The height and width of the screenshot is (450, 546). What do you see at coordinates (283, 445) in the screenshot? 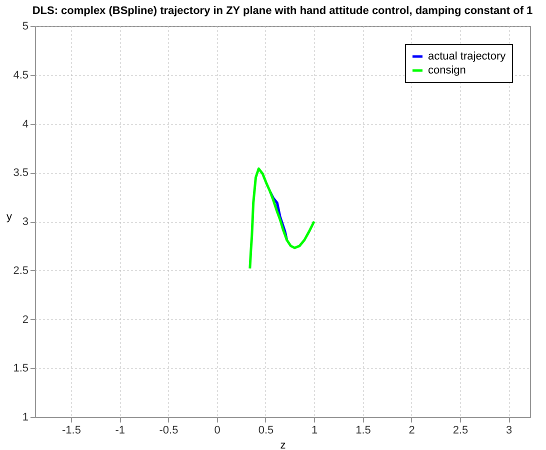
I see `x-axis-title: z` at bounding box center [283, 445].